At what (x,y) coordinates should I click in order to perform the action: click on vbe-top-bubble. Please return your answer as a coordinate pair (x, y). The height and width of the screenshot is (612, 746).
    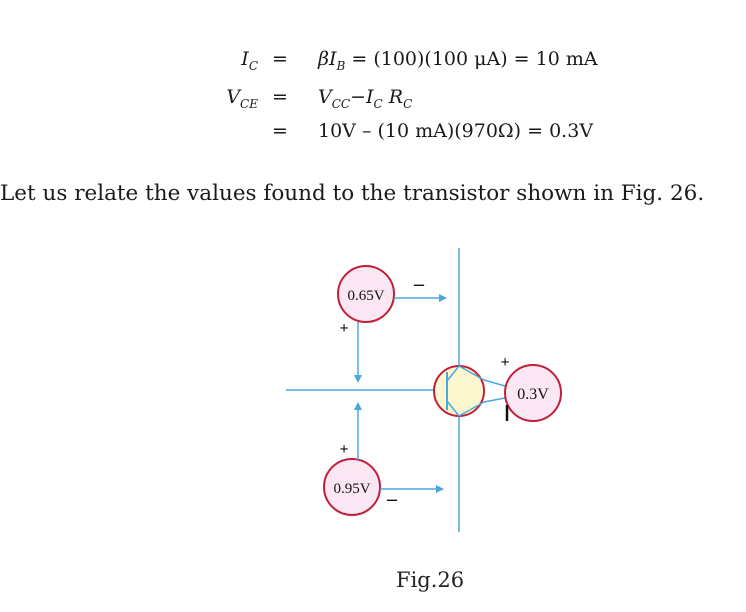
    Looking at the image, I should click on (366, 294).